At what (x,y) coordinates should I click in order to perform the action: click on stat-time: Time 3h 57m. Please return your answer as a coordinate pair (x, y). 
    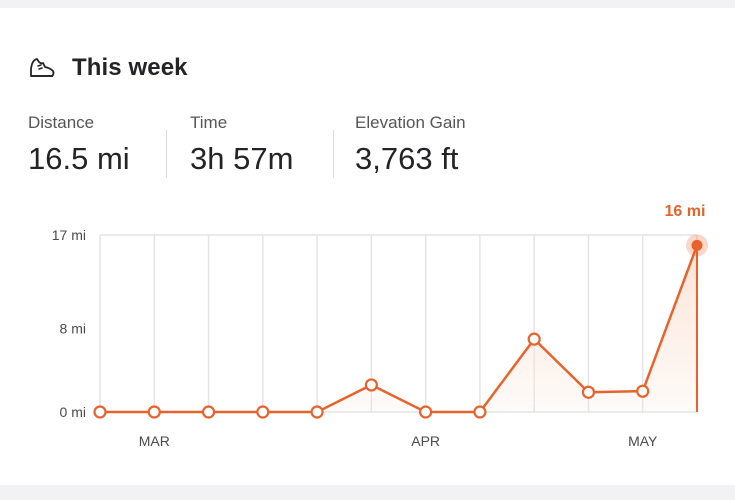
    Looking at the image, I should click on (261, 145).